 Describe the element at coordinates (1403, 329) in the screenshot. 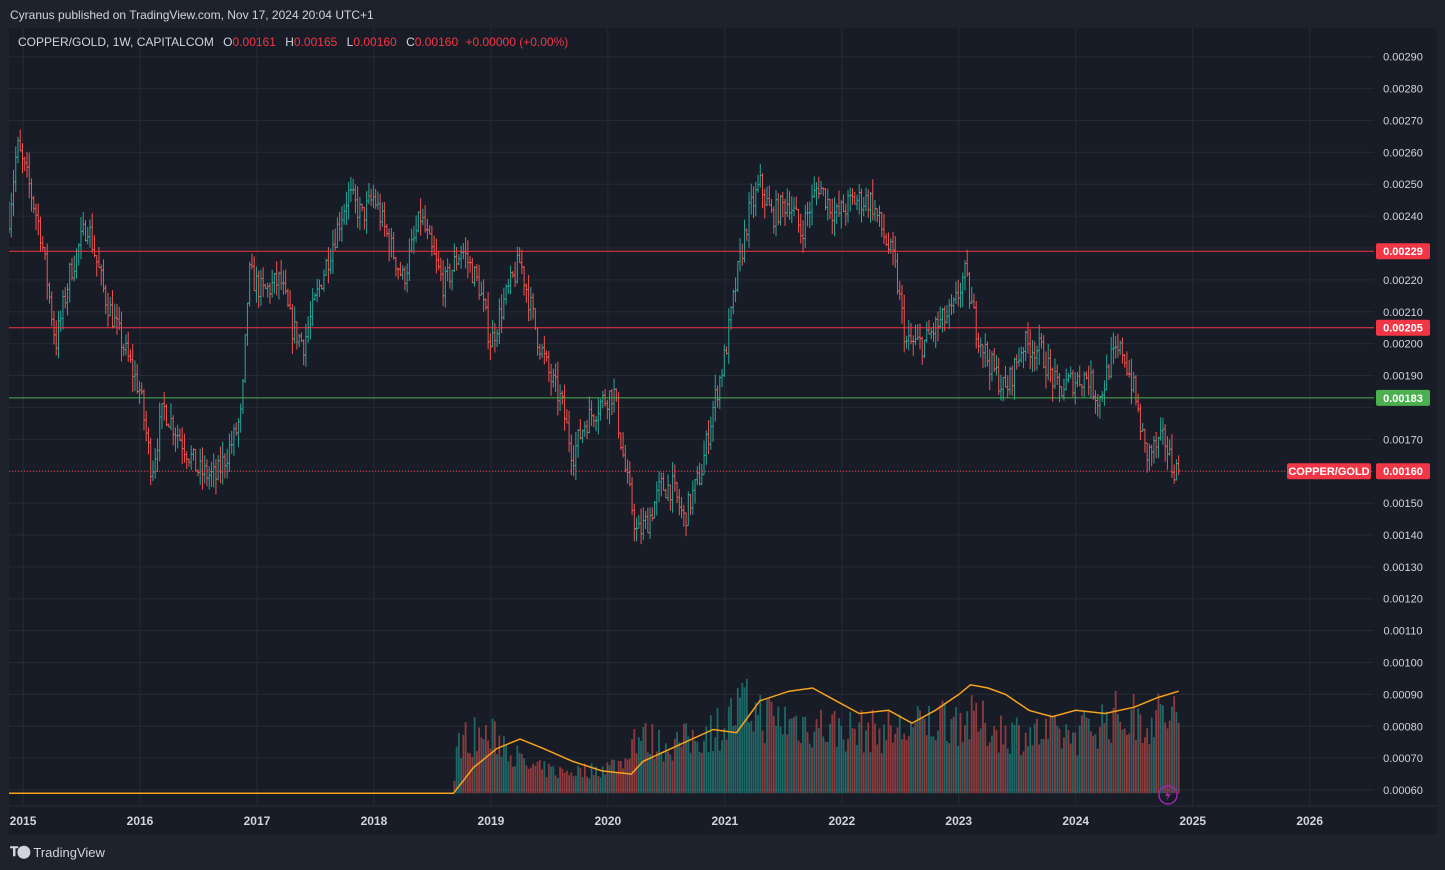

I see `level-label-1: 0.00205` at that location.